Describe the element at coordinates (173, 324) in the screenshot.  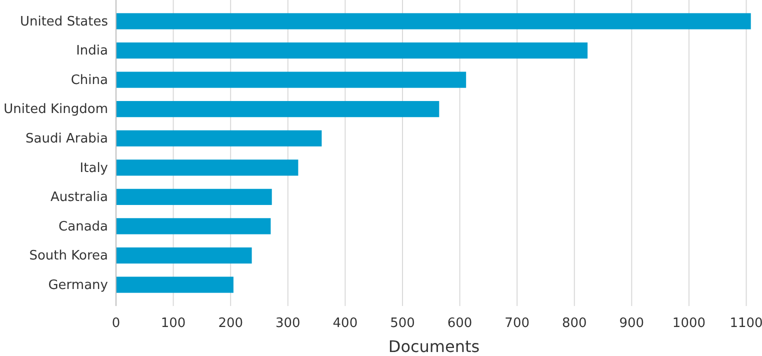
I see `x-tick-label: 100` at that location.